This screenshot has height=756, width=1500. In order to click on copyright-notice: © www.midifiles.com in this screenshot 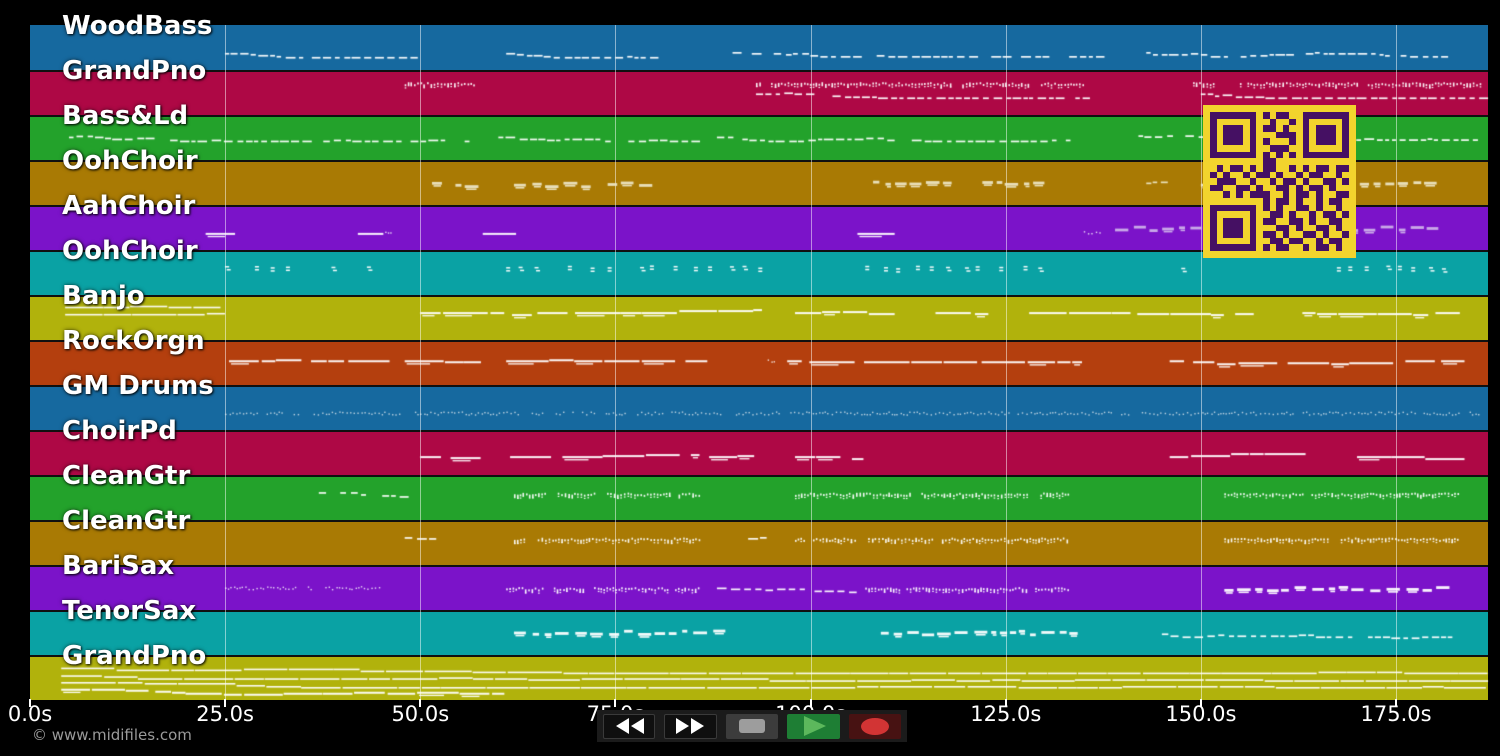, I will do `click(112, 735)`.